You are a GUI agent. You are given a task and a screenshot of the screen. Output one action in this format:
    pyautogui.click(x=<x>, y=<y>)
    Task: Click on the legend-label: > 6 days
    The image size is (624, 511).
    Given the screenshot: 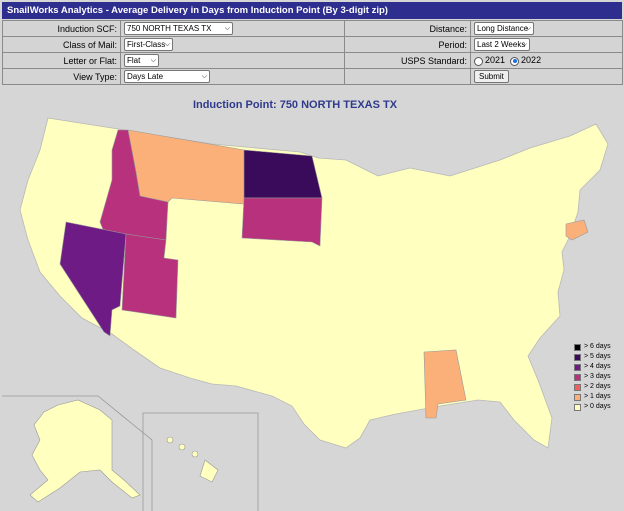 What is the action you would take?
    pyautogui.click(x=597, y=346)
    